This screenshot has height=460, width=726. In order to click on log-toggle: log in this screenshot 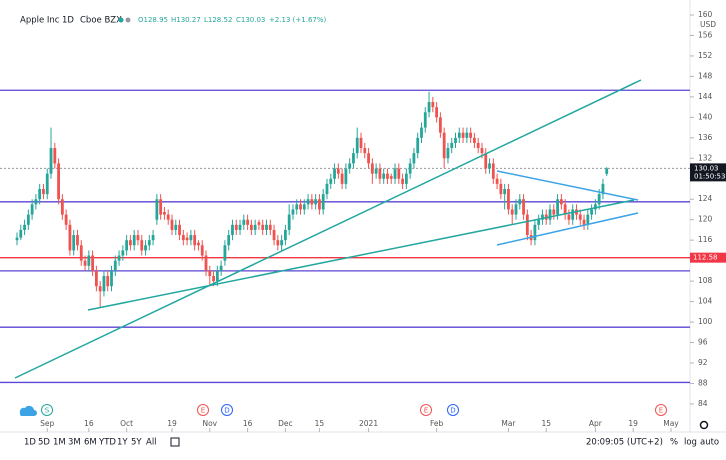, I will do `click(690, 443)`.